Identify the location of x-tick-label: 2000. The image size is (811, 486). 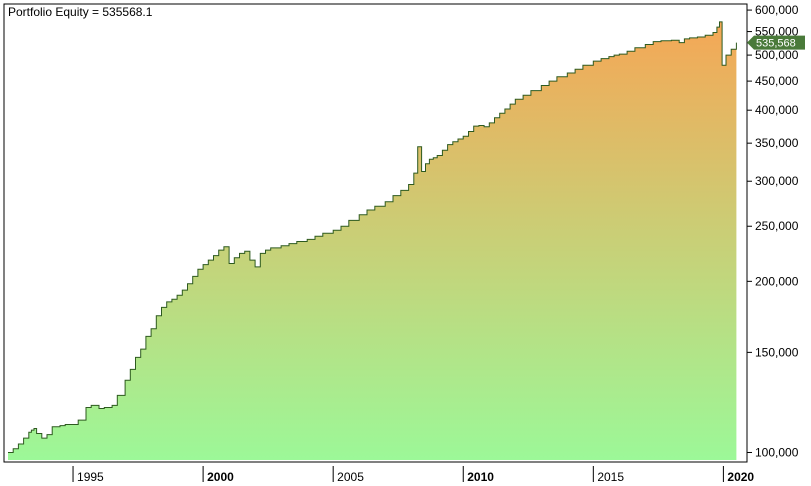
(220, 477).